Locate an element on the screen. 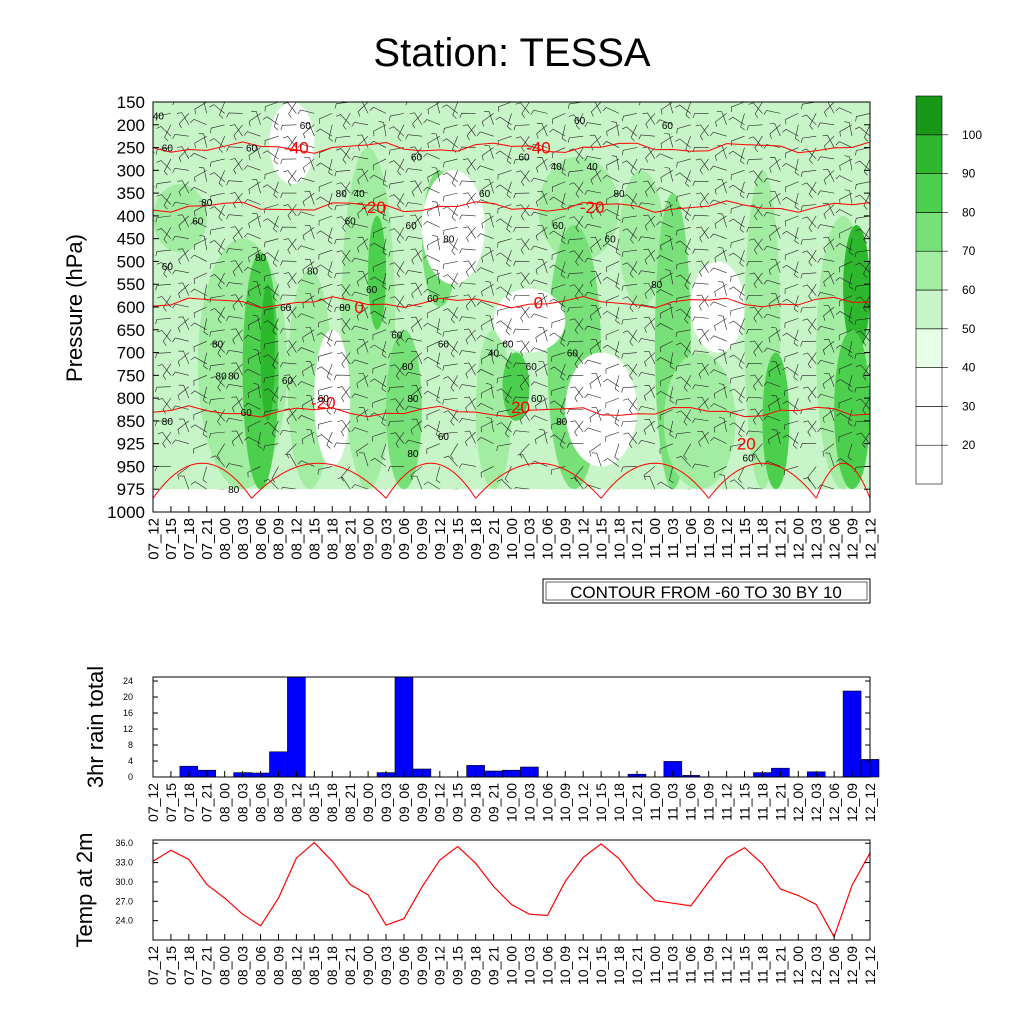  rh-contour-label: 60 is located at coordinates (433, 299).